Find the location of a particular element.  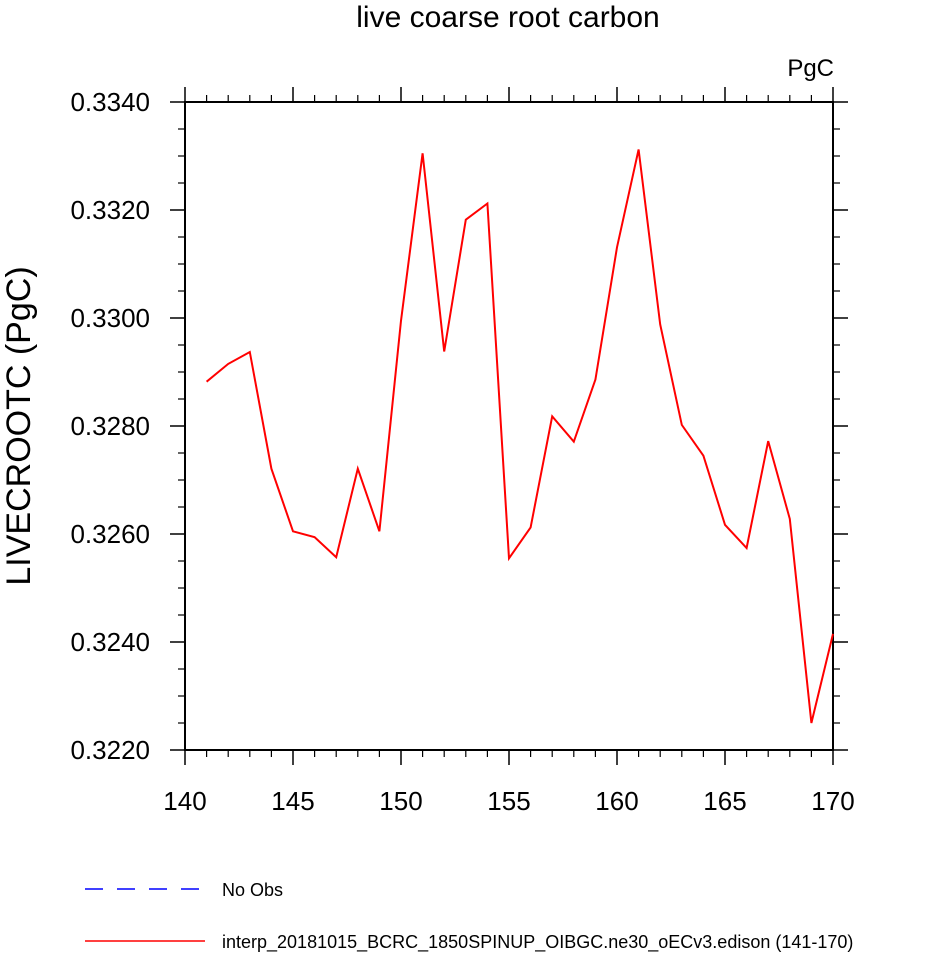

y-tick-label: 0.3240 is located at coordinates (110, 642).